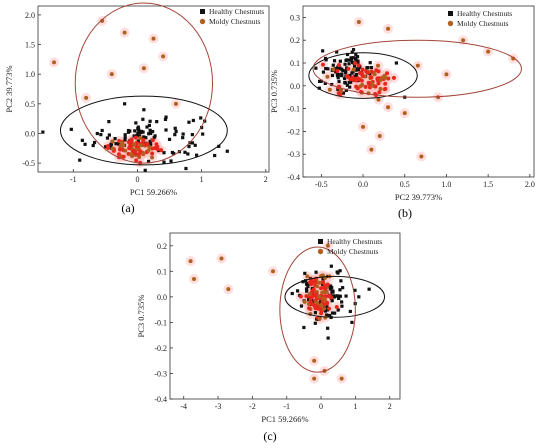  Describe the element at coordinates (446, 184) in the screenshot. I see `x-tick-label: 1.0` at that location.